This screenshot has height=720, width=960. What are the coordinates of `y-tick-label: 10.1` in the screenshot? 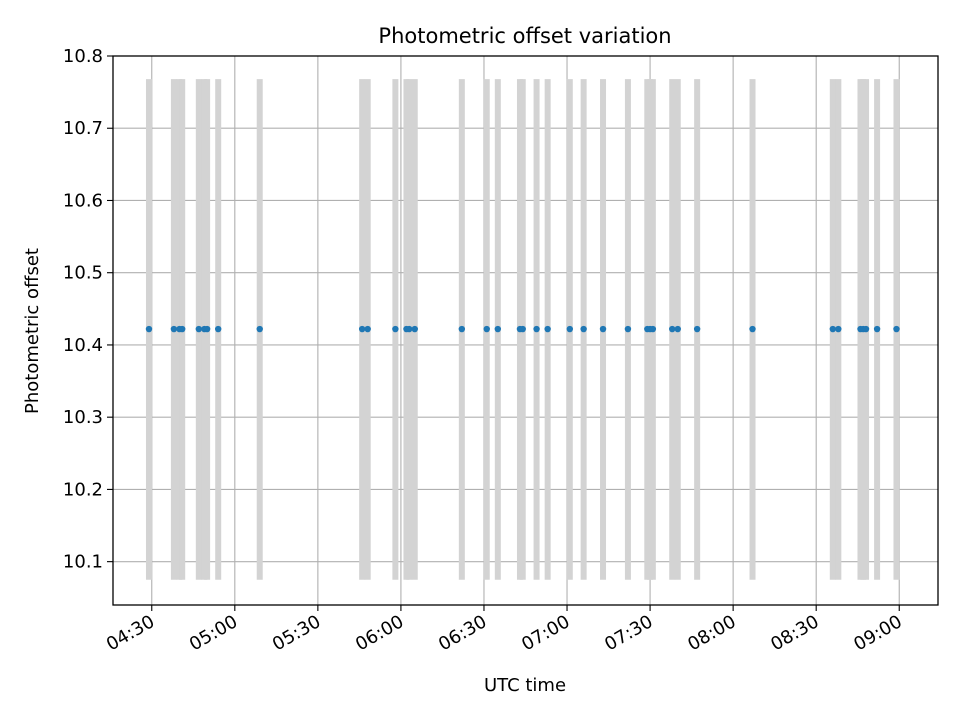 It's located at (83, 562).